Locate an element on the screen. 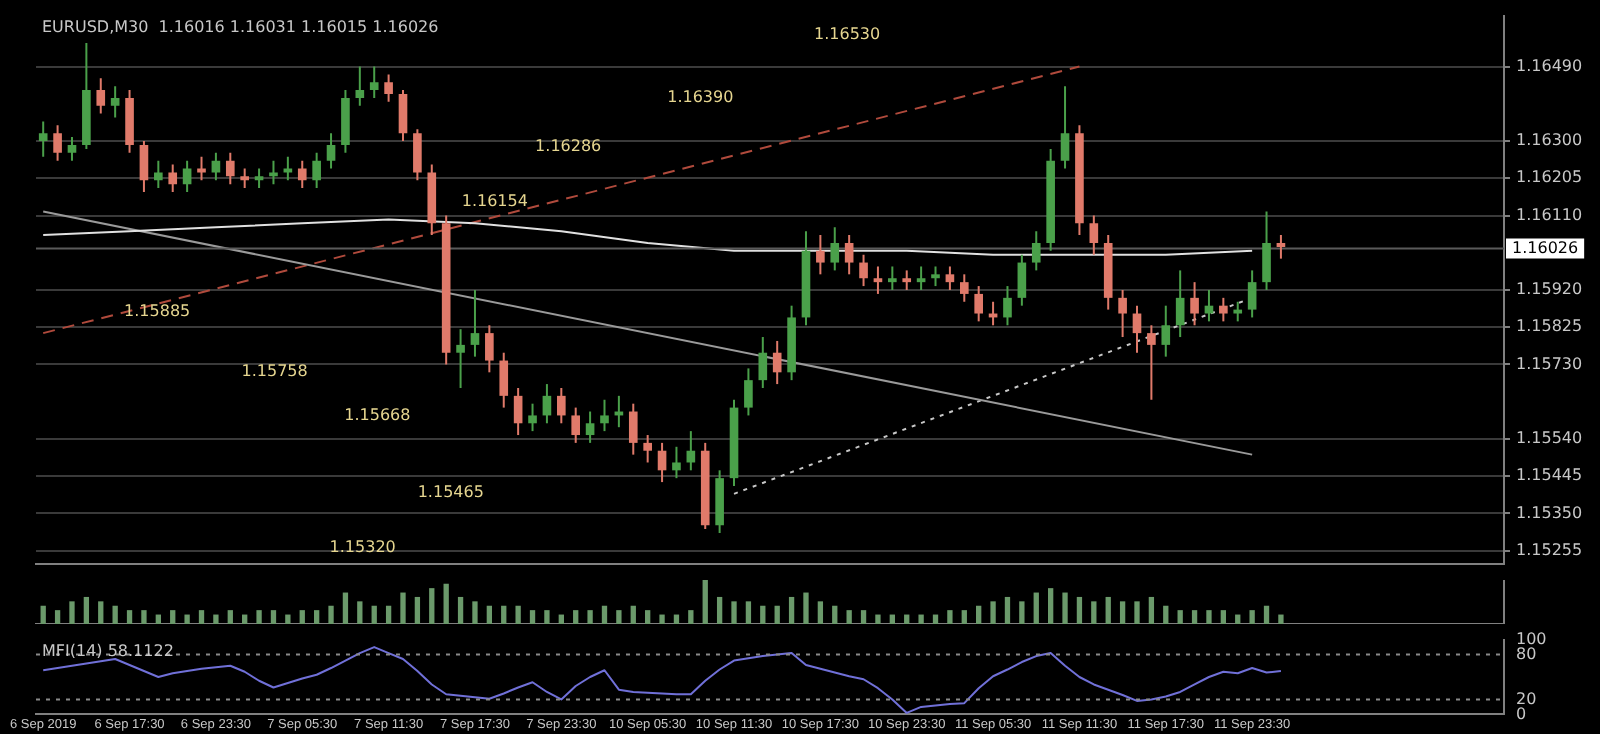  y-tick-label: 1.15350 is located at coordinates (1549, 512).